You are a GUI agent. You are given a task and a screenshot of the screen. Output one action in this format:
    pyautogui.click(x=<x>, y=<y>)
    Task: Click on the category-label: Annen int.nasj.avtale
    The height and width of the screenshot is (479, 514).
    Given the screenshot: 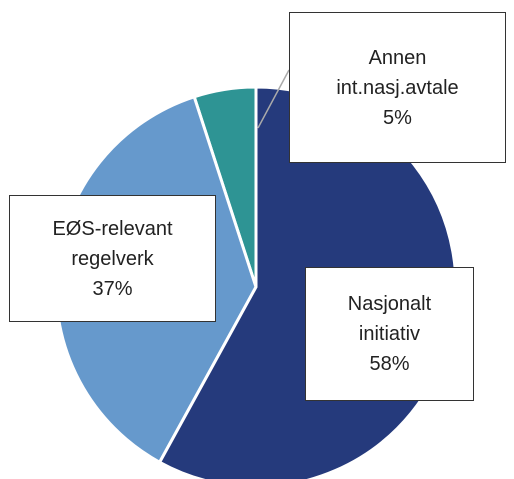 What is the action you would take?
    pyautogui.click(x=397, y=72)
    